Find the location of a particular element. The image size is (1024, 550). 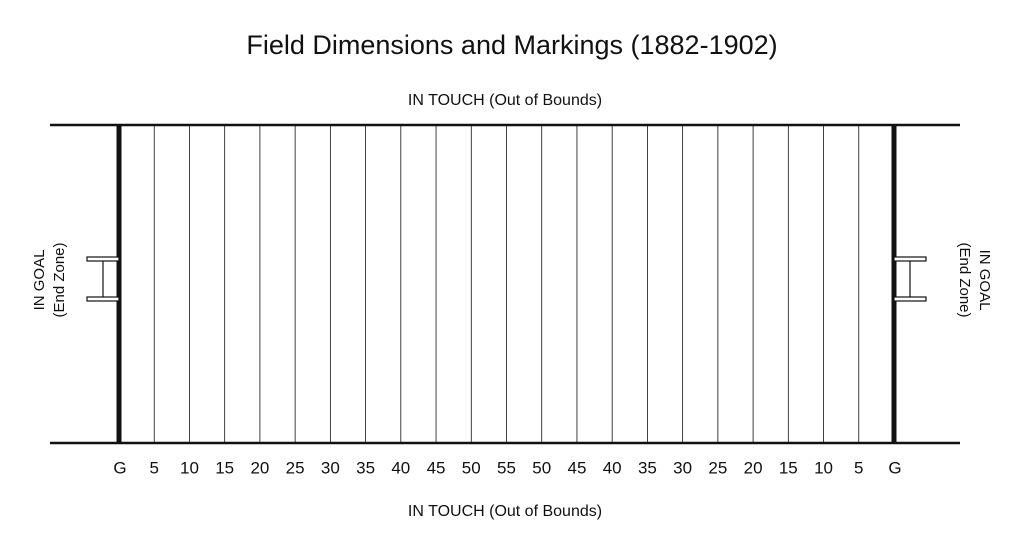

yard-label: 55 is located at coordinates (506, 467).